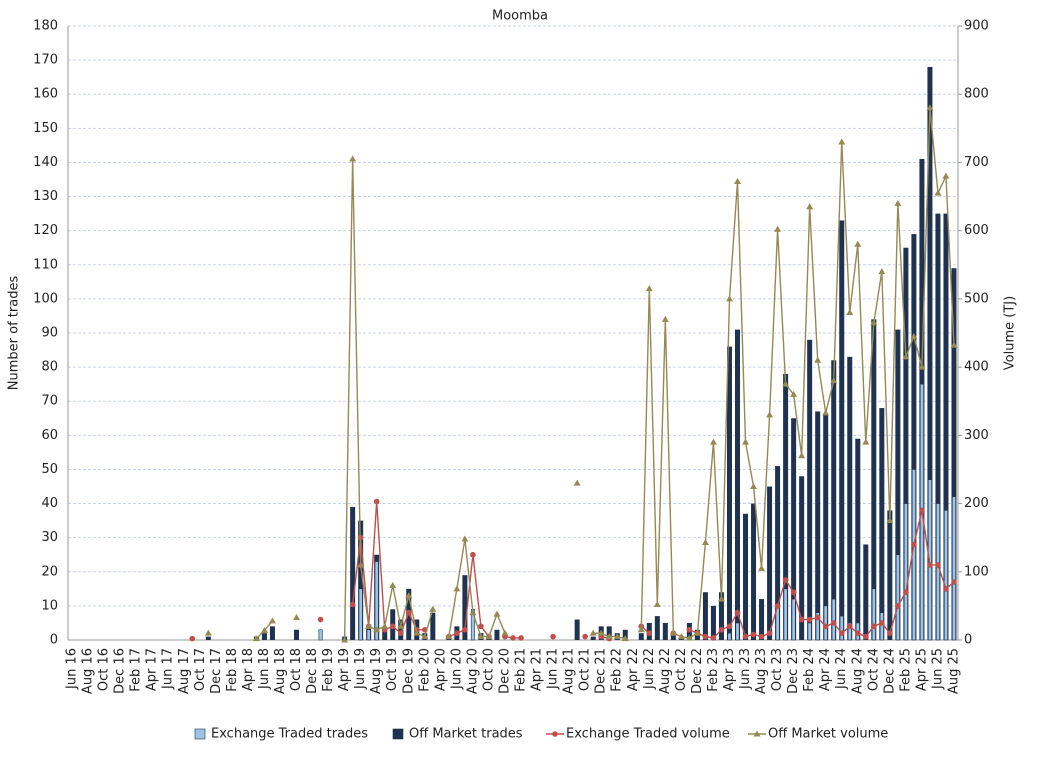  What do you see at coordinates (49, 571) in the screenshot?
I see `y-tick-label: 20` at bounding box center [49, 571].